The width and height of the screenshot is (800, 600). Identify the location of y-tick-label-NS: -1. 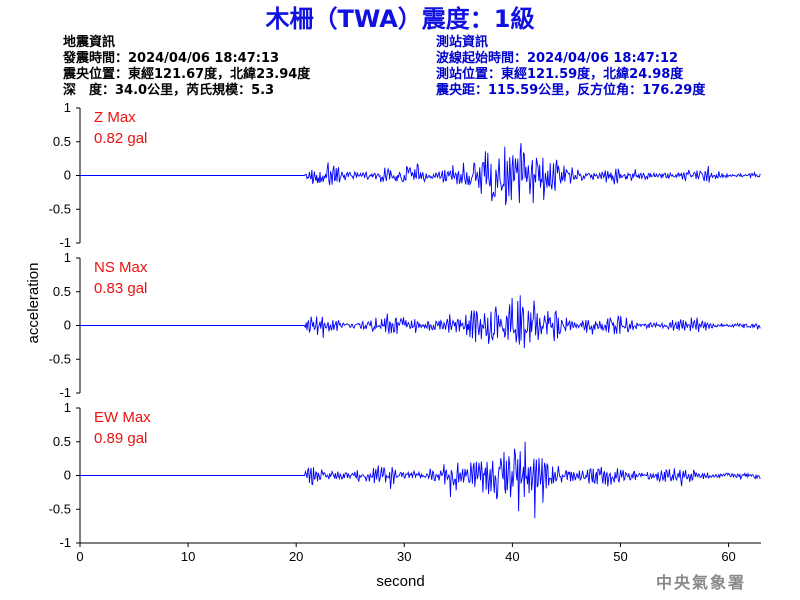
(65, 392).